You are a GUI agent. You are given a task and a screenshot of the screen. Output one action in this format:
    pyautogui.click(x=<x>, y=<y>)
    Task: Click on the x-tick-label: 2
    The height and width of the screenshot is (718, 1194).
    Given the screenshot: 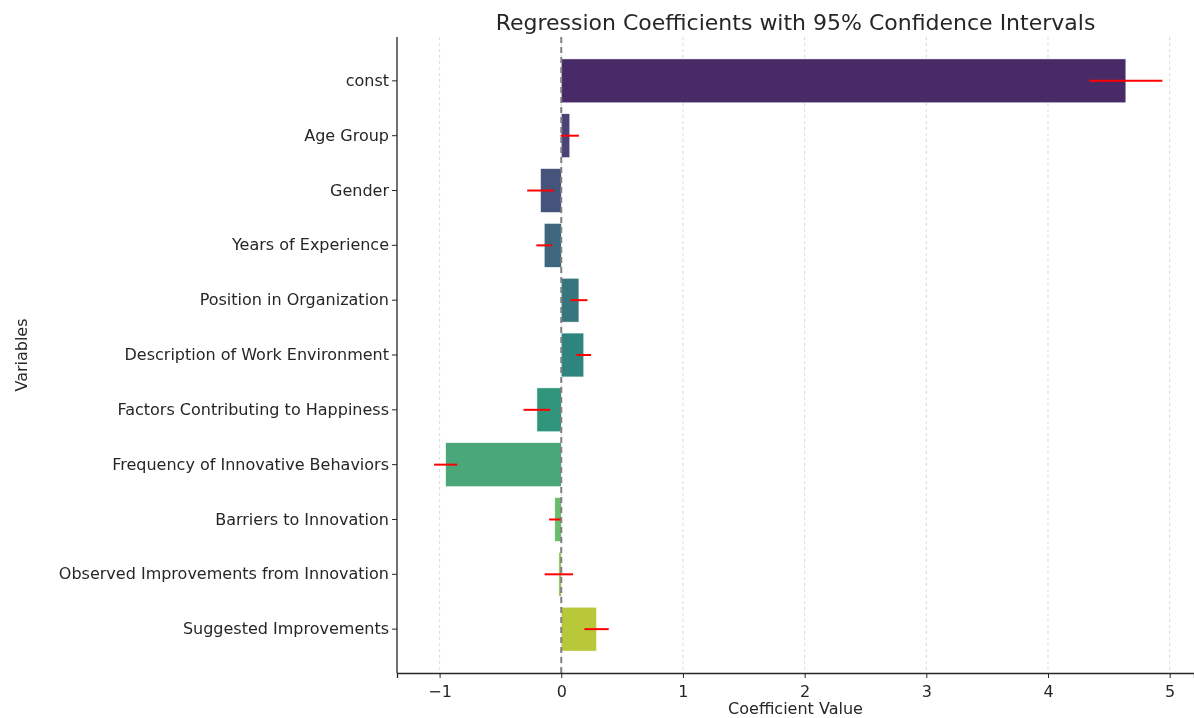 What is the action you would take?
    pyautogui.click(x=805, y=691)
    